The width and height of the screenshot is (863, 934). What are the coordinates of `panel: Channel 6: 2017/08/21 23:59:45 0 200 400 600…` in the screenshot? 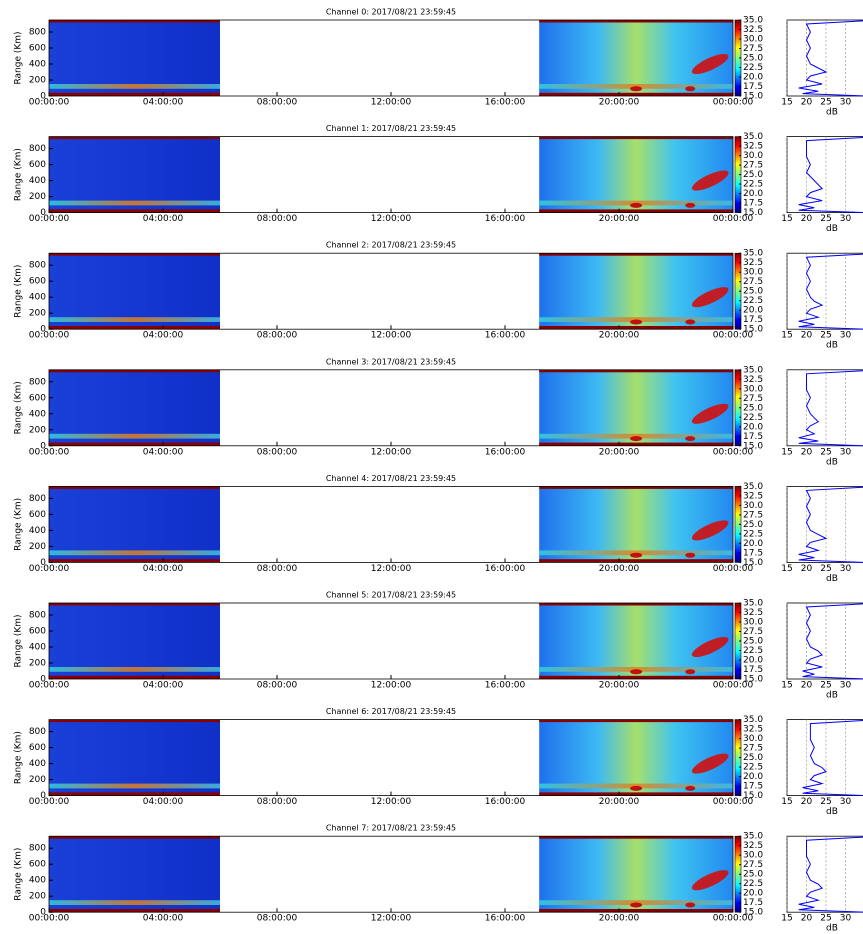 It's located at (438, 762).